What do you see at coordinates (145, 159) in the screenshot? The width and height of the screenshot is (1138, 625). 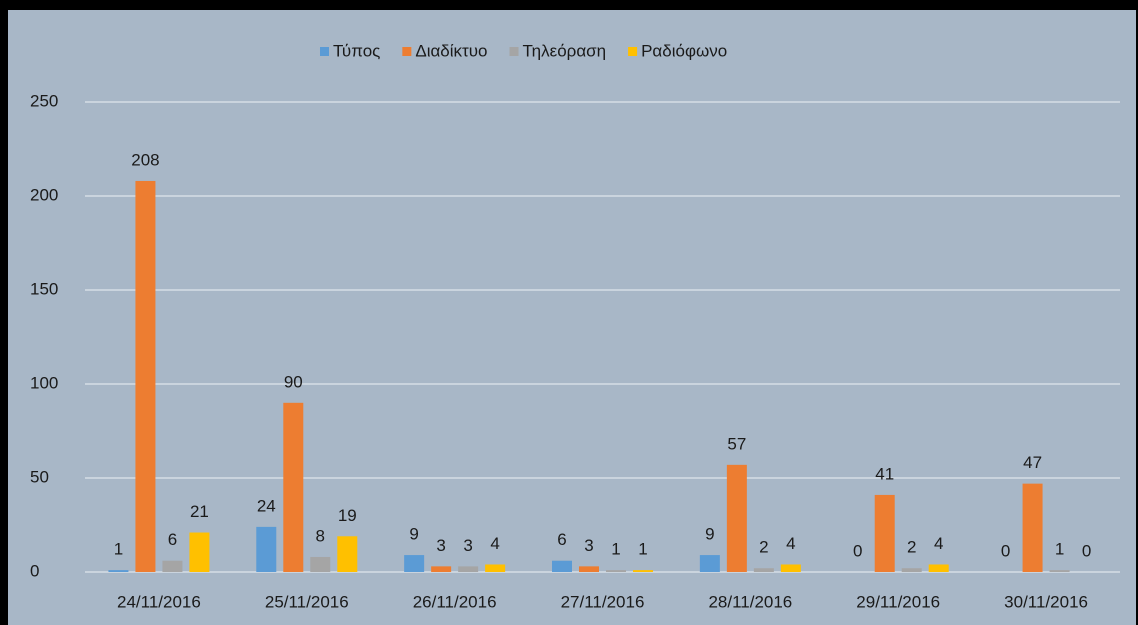 I see `data-label: 208` at bounding box center [145, 159].